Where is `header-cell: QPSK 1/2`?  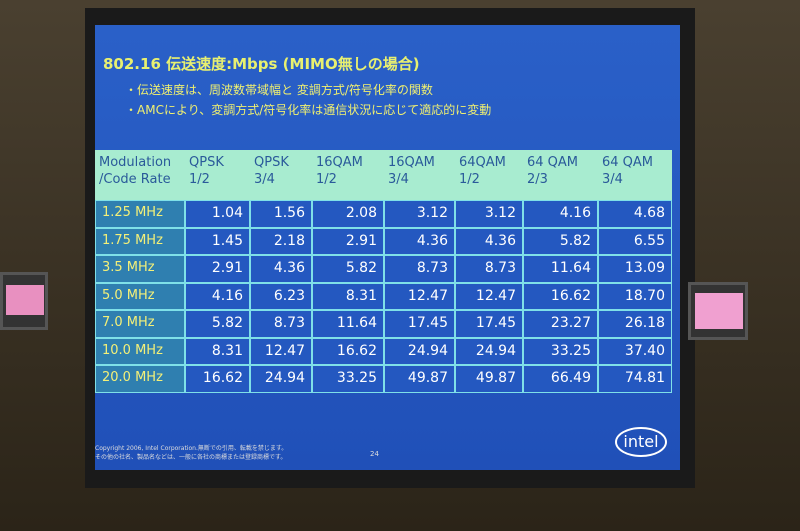
header-cell: QPSK 1/2 is located at coordinates (217, 175).